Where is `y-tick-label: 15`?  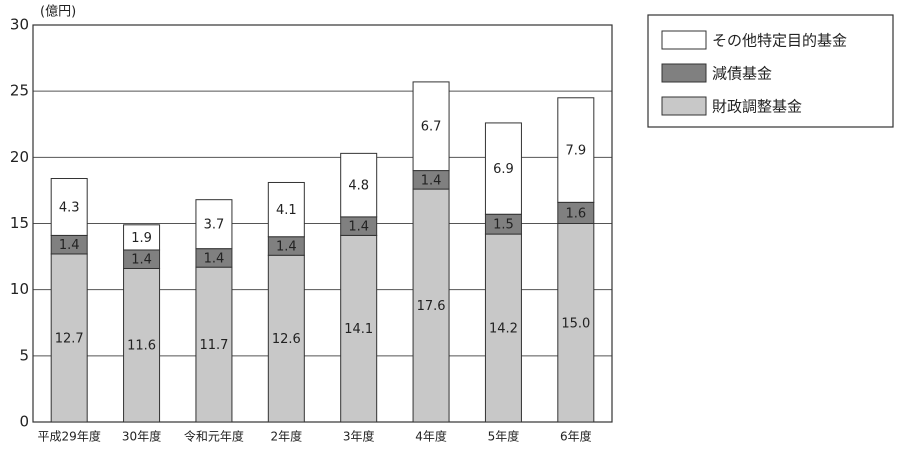 y-tick-label: 15 is located at coordinates (19, 223).